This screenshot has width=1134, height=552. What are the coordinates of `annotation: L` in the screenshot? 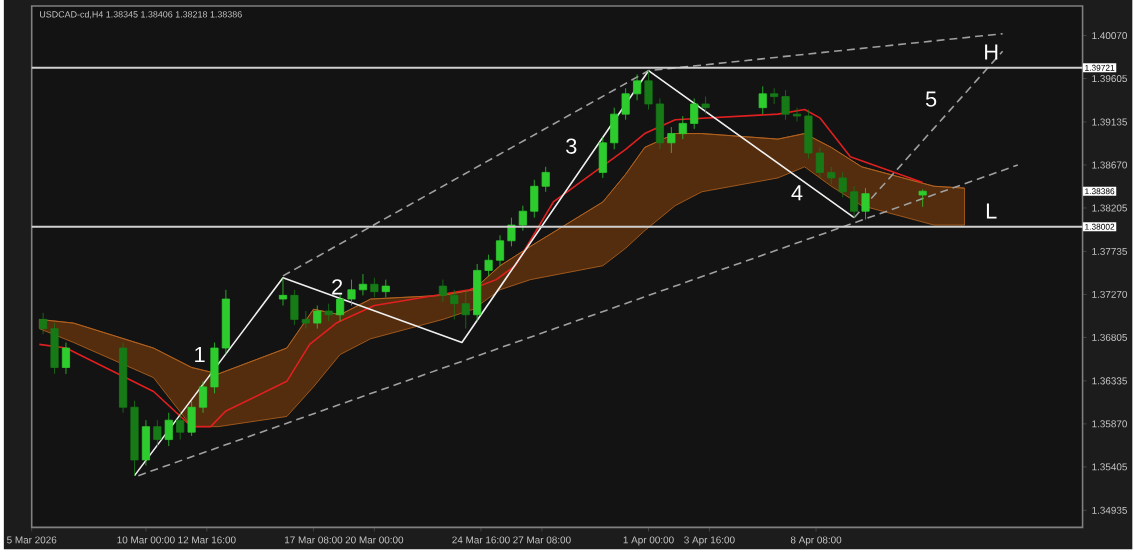 It's located at (991, 211).